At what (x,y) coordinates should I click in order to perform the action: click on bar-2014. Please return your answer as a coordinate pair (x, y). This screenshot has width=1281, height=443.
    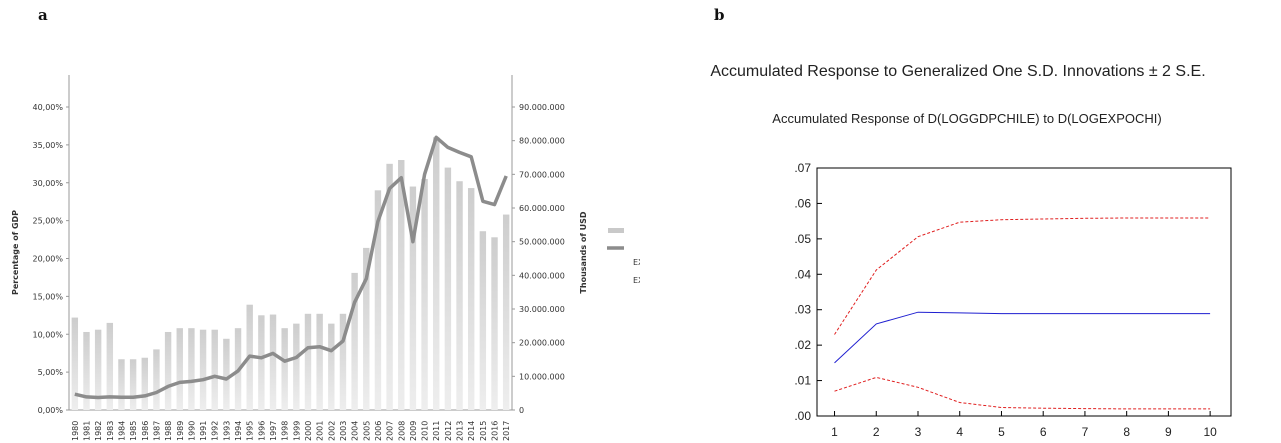
    Looking at the image, I should click on (471, 299).